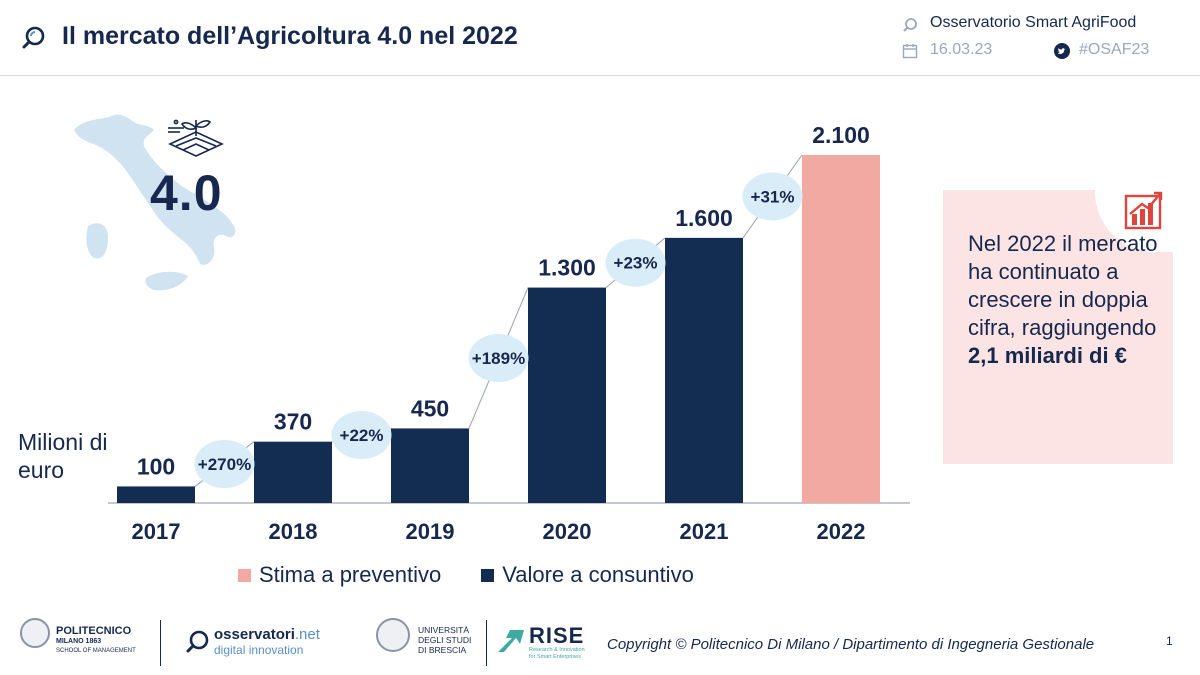  What do you see at coordinates (79, 641) in the screenshot?
I see `polimi-subtitle: MILANO 1863` at bounding box center [79, 641].